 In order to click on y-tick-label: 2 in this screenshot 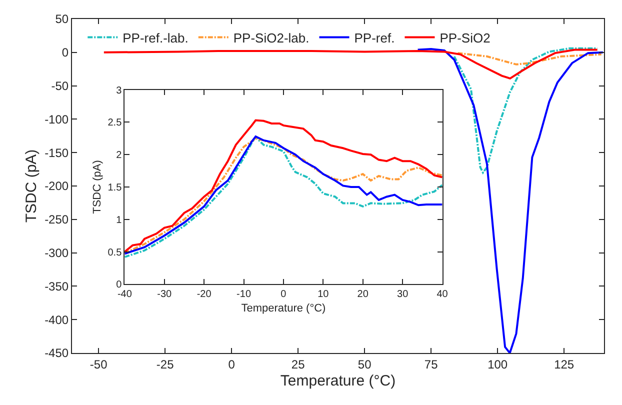, I will do `click(119, 156)`.